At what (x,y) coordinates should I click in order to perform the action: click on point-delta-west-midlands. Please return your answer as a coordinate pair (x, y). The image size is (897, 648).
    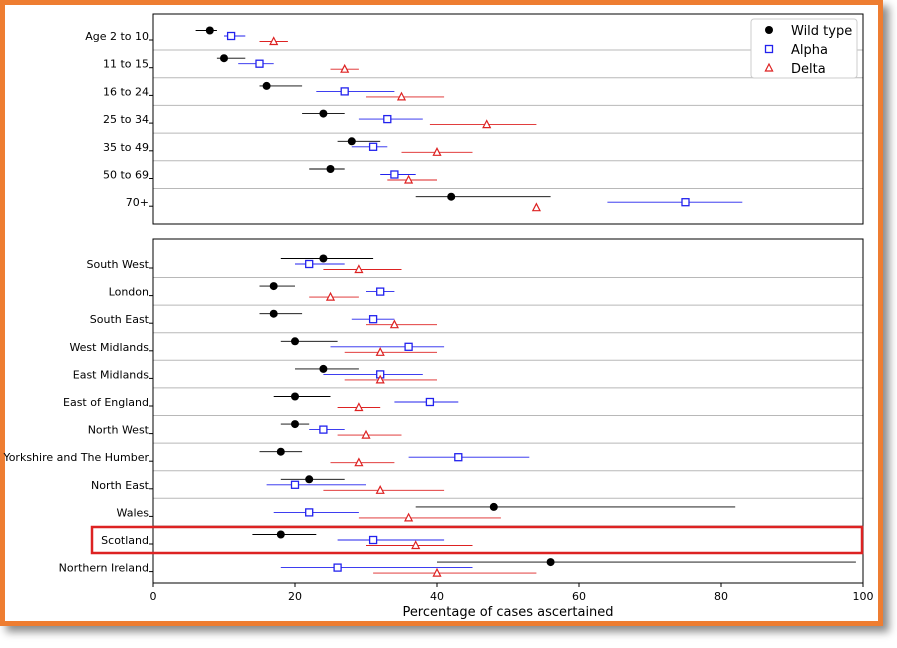
    Looking at the image, I should click on (380, 351).